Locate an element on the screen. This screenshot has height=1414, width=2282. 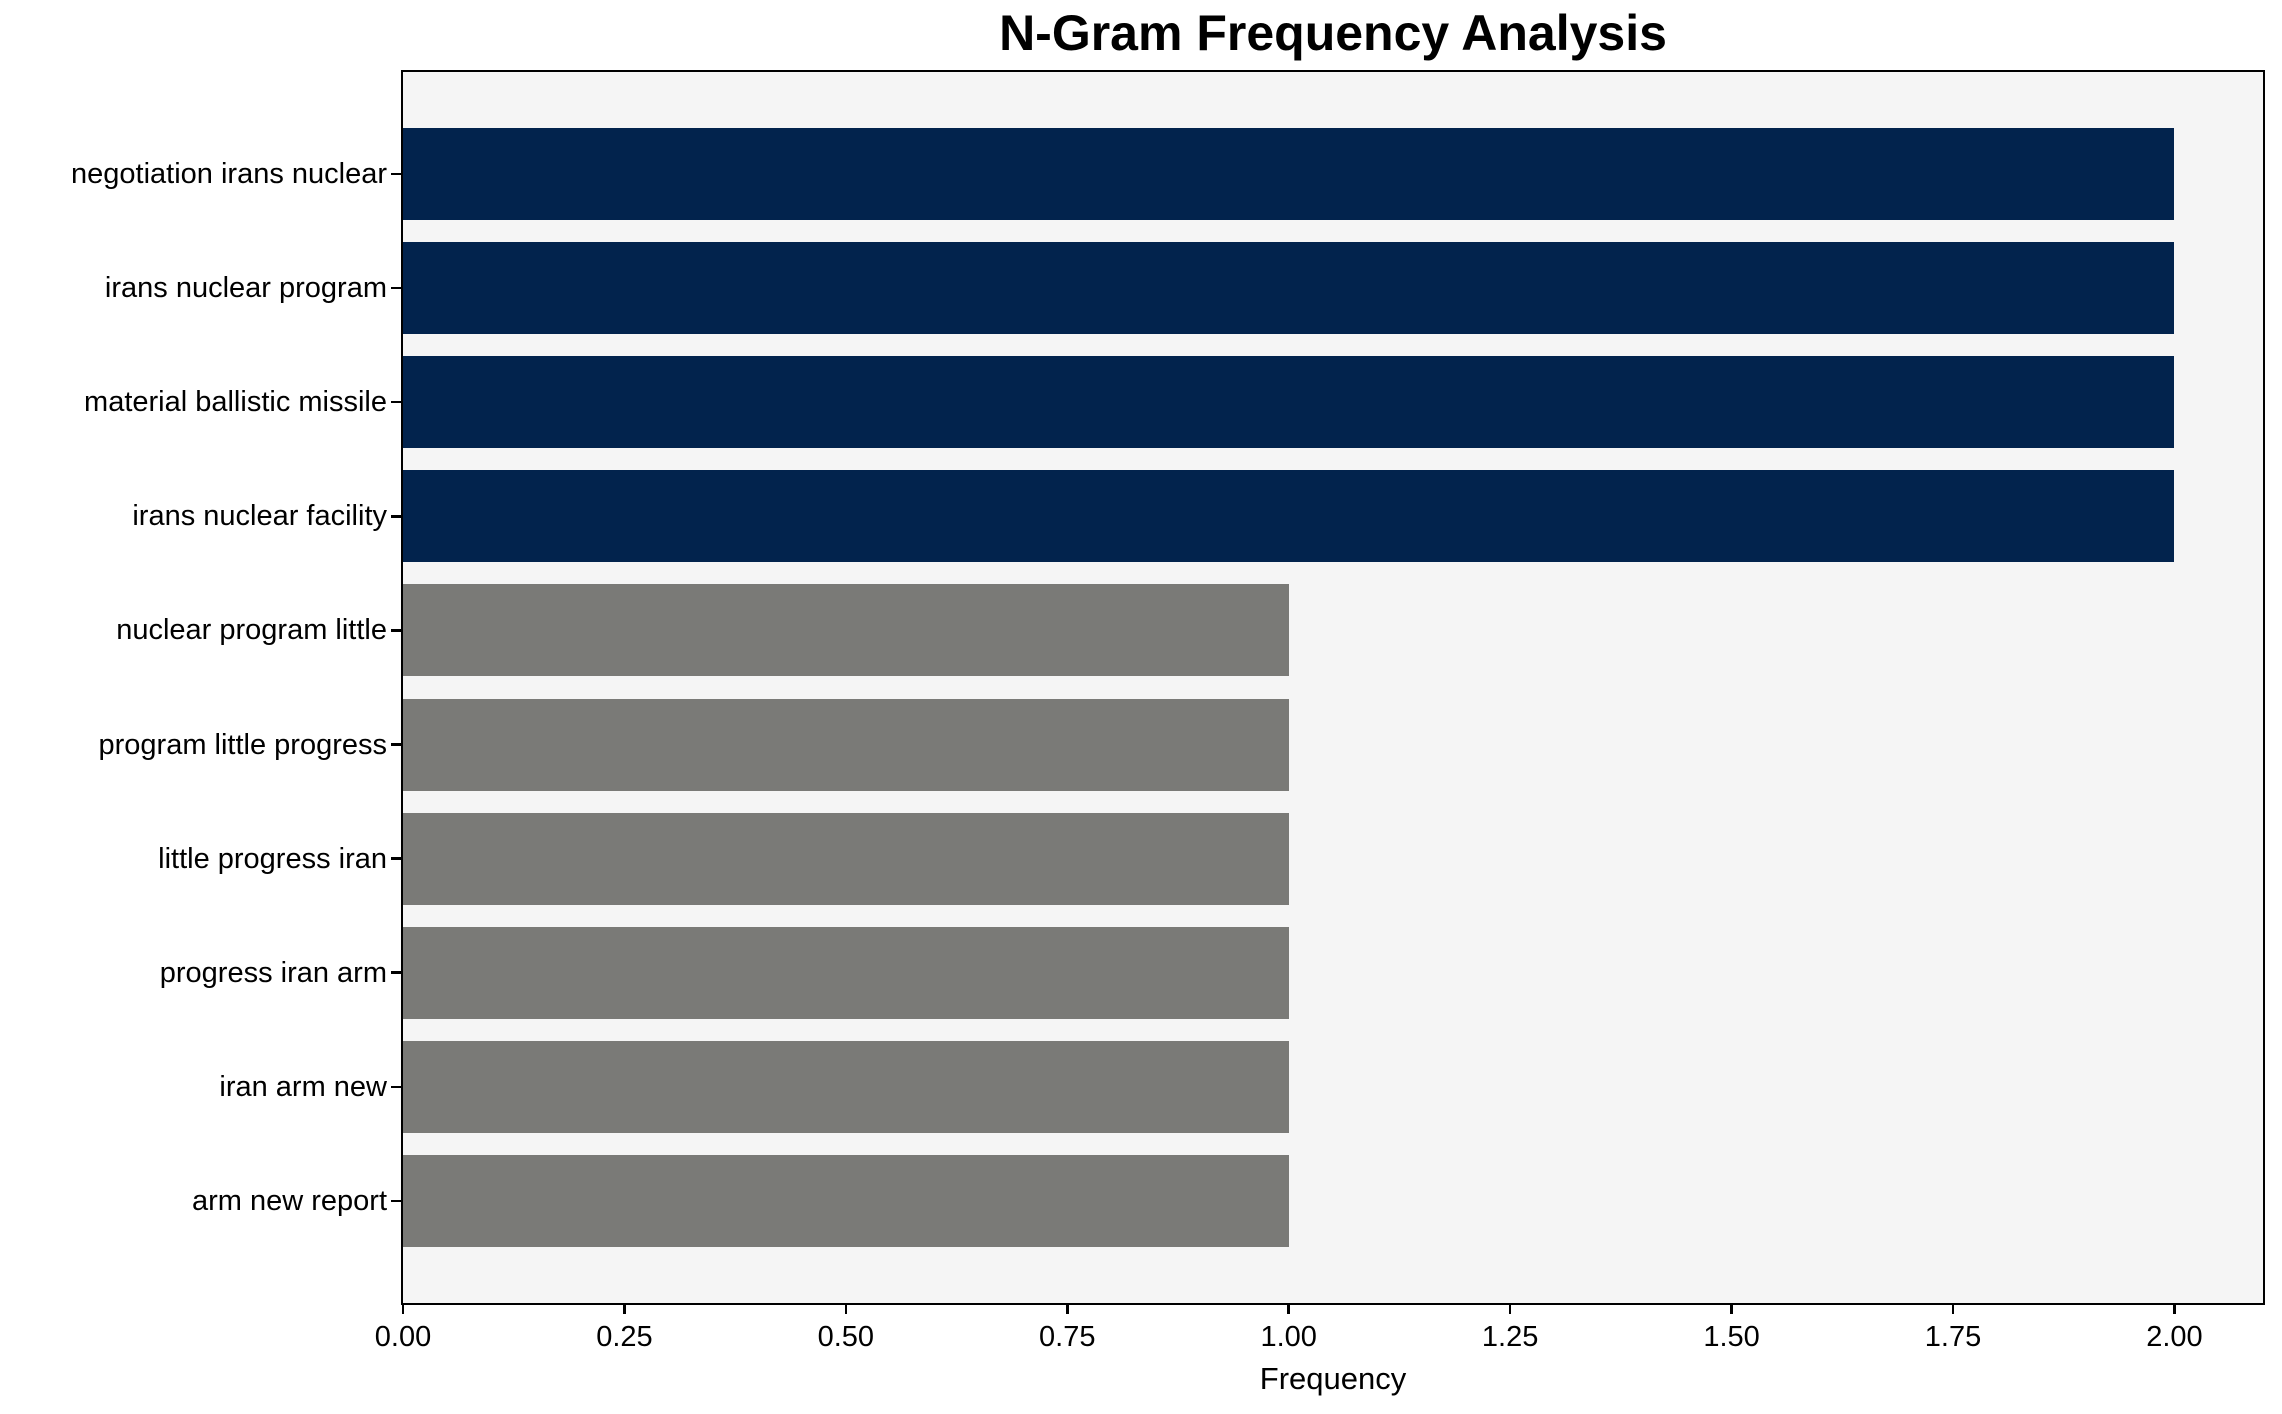
x-axis-label: Frequency is located at coordinates (1333, 1378).